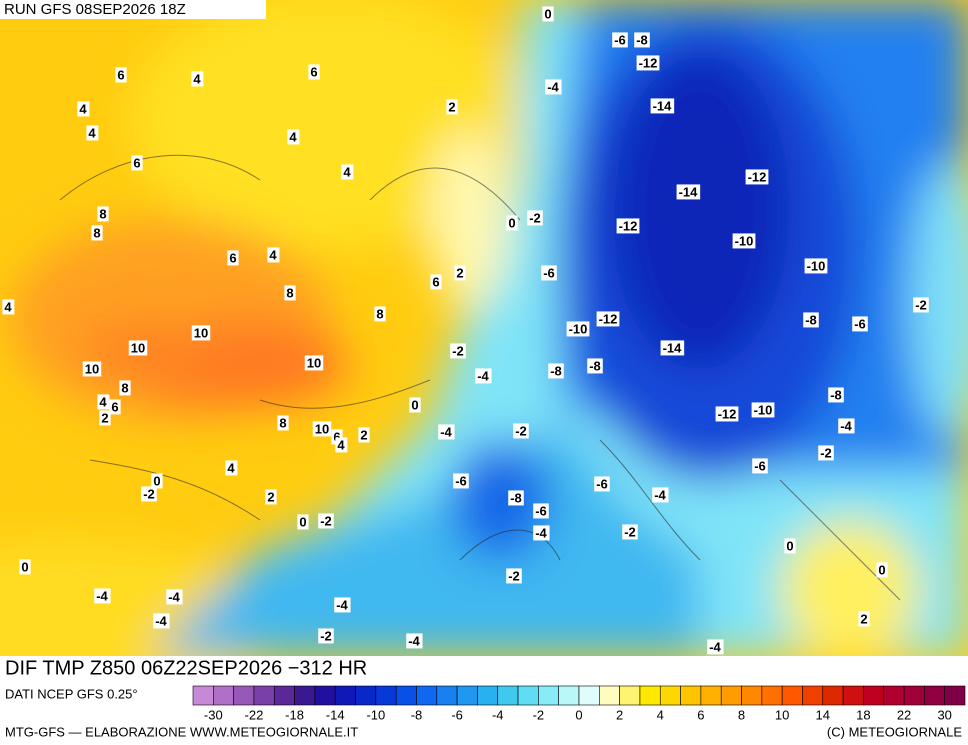  I want to click on color-bar-tick-label: 4, so click(660, 714).